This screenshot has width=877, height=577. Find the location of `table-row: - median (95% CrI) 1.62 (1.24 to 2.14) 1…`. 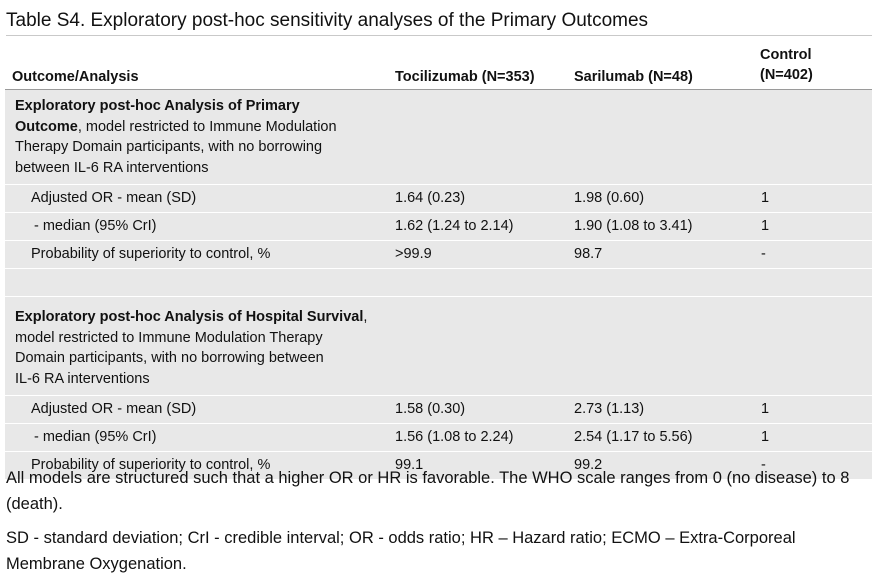

table-row: - median (95% CrI) 1.62 (1.24 to 2.14) 1… is located at coordinates (438, 226).